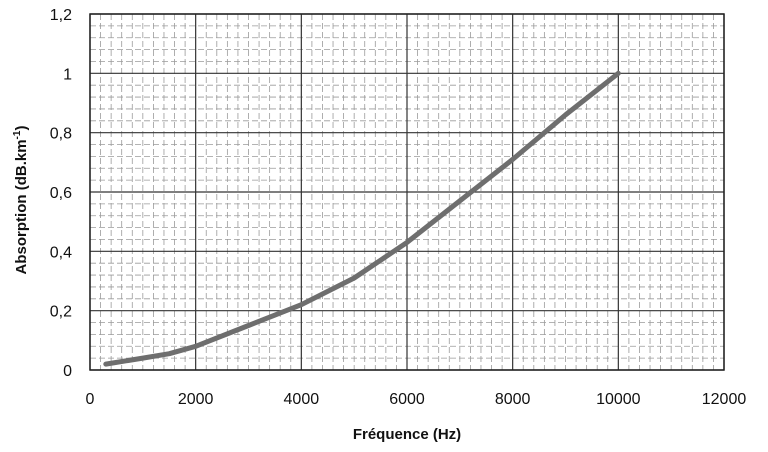 The image size is (768, 452). What do you see at coordinates (67, 74) in the screenshot?
I see `y-tick-label: 1` at bounding box center [67, 74].